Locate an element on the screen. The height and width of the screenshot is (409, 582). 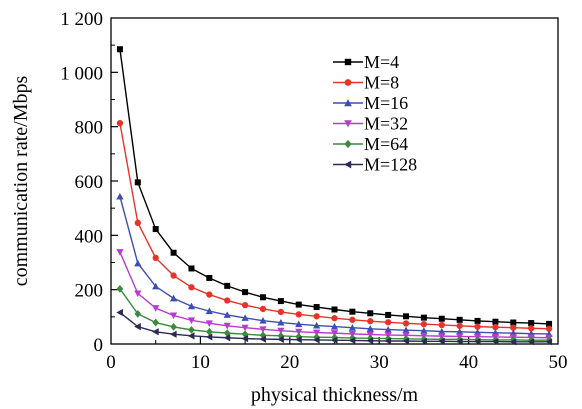
y-tick-label: 1 200 is located at coordinates (81, 19).